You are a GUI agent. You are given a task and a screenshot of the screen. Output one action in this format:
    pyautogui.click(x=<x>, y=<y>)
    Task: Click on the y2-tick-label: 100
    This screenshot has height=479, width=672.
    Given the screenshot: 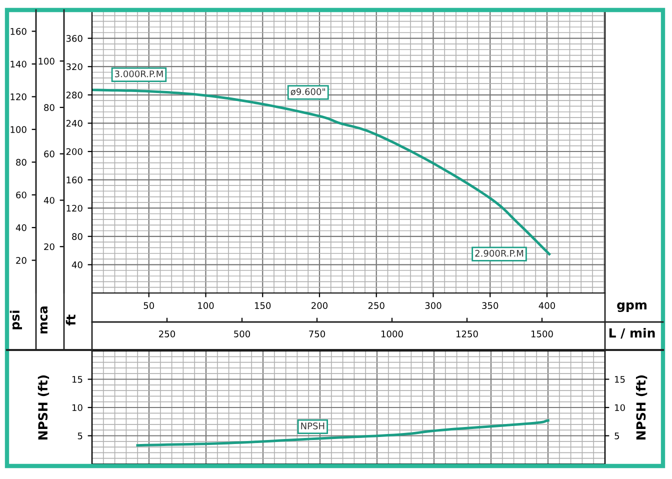 What is the action you would take?
    pyautogui.click(x=18, y=129)
    